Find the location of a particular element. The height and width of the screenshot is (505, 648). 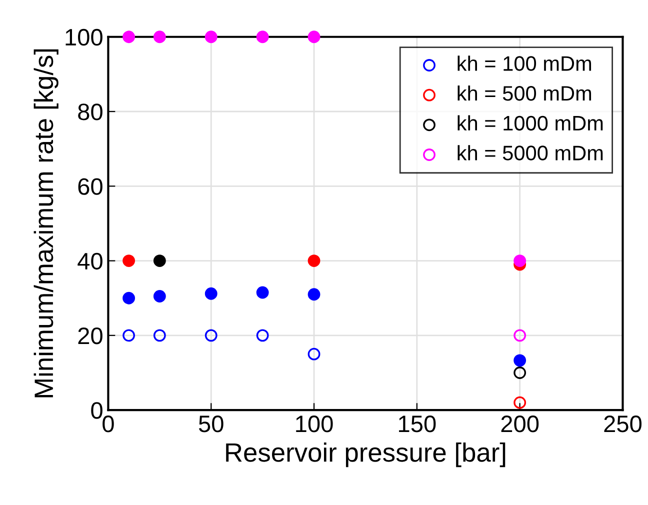

x-tick-label: 100 is located at coordinates (314, 424).